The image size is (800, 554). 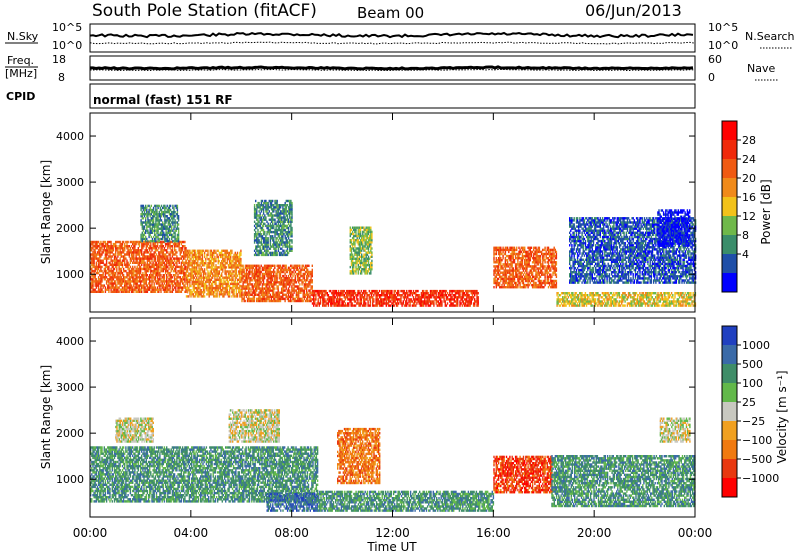 What do you see at coordinates (20, 60) in the screenshot?
I see `freq-label: Freq.` at bounding box center [20, 60].